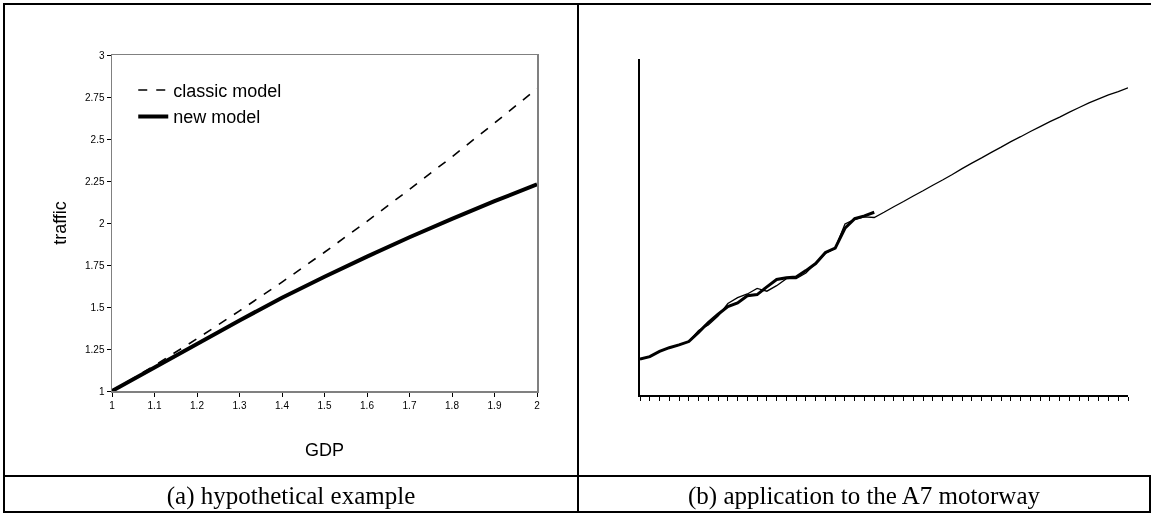 This screenshot has height=515, width=1155. Describe the element at coordinates (324, 449) in the screenshot. I see `x-axis-title: GDP` at that location.